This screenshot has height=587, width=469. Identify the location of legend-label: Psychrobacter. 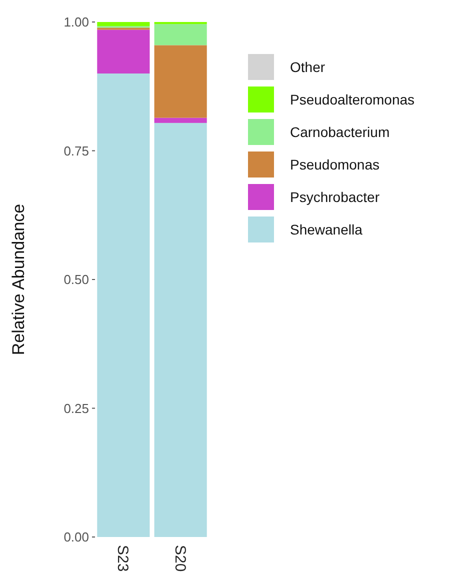
(335, 196).